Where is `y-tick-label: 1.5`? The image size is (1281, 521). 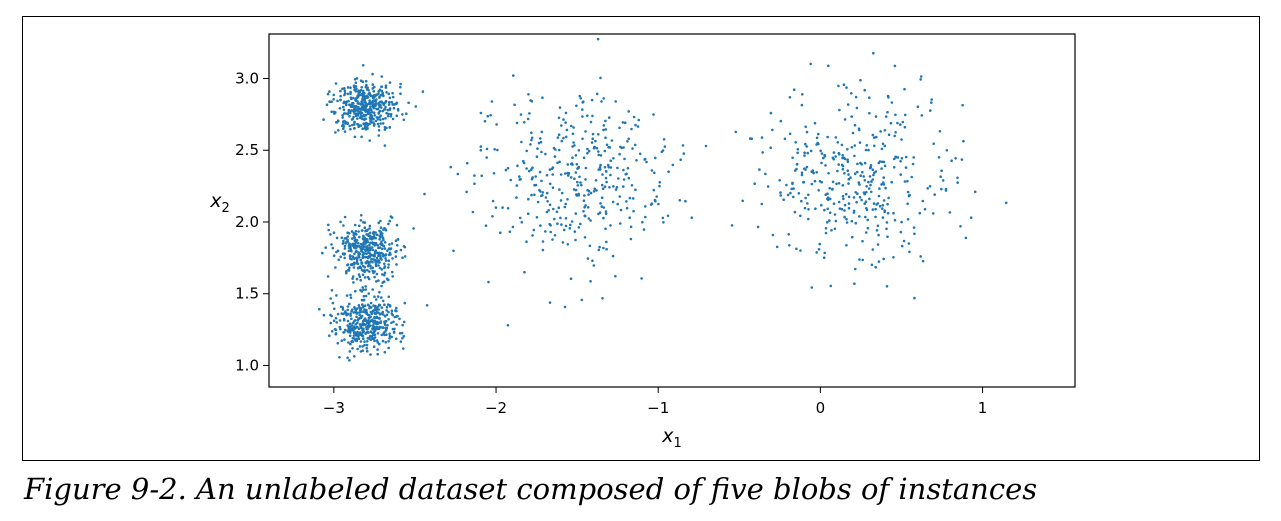
y-tick-label: 1.5 is located at coordinates (247, 294).